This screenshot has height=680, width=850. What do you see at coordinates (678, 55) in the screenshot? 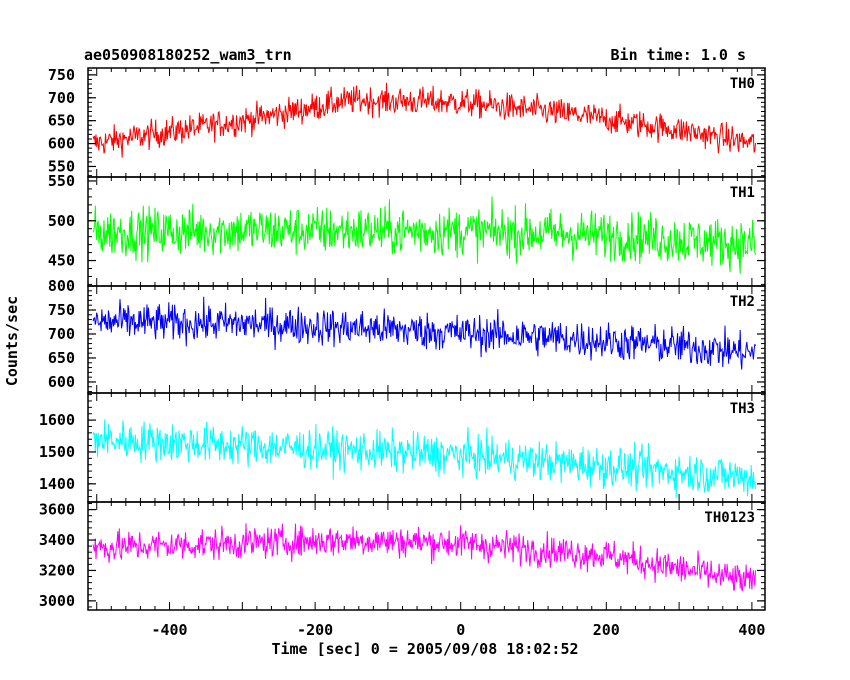
I see `bin-time-label: Bin time: 1.0 s` at bounding box center [678, 55].